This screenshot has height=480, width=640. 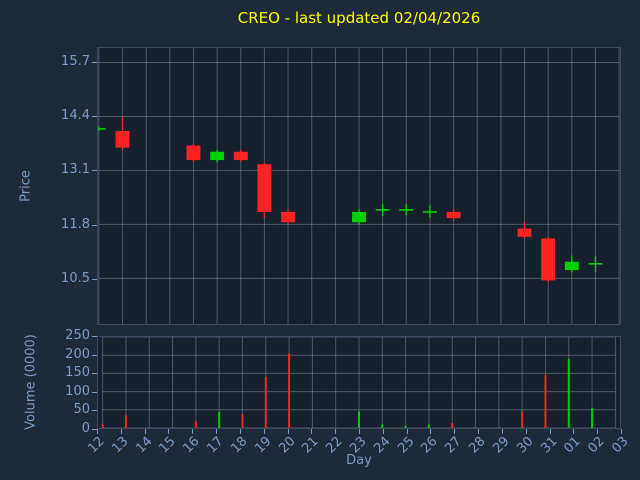 I want to click on volume-tick-label: 250, so click(x=77, y=335).